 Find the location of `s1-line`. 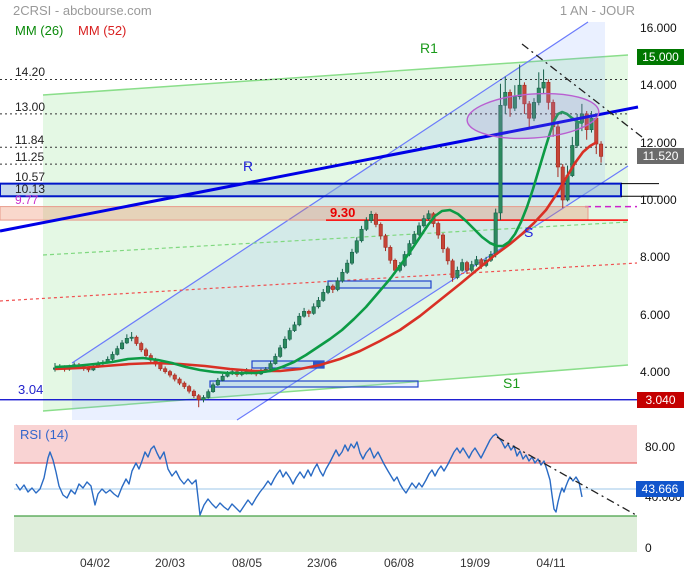

s1-line is located at coordinates (335, 388).